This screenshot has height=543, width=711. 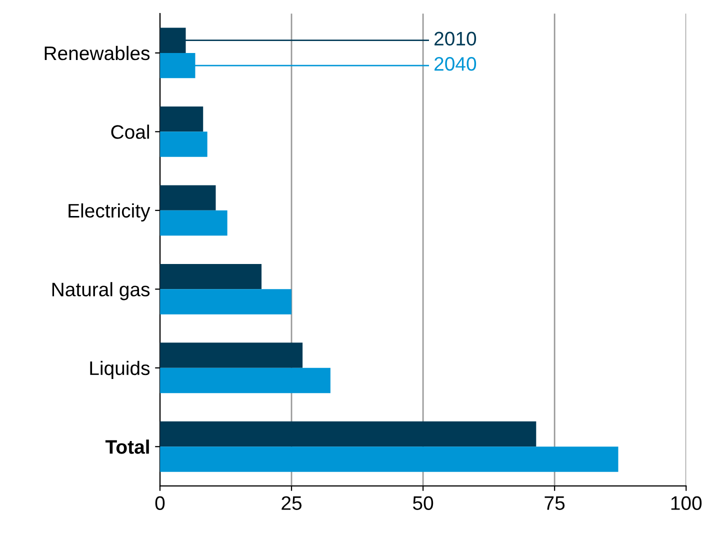 What do you see at coordinates (455, 63) in the screenshot?
I see `text: 2040` at bounding box center [455, 63].